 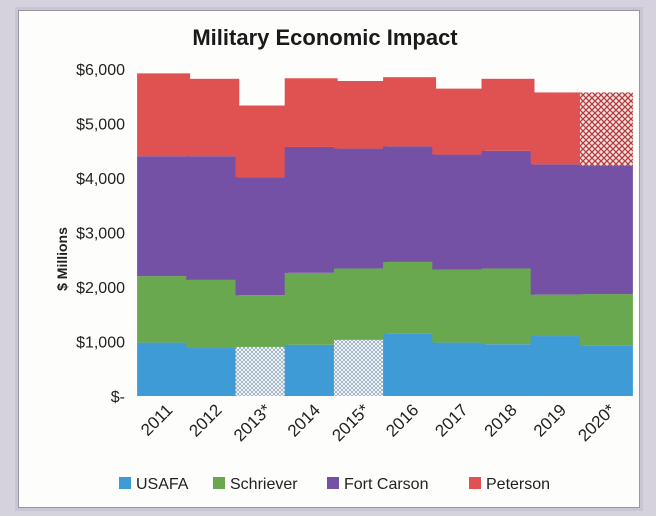 What do you see at coordinates (100, 179) in the screenshot?
I see `y-tick-label: $4,000` at bounding box center [100, 179].